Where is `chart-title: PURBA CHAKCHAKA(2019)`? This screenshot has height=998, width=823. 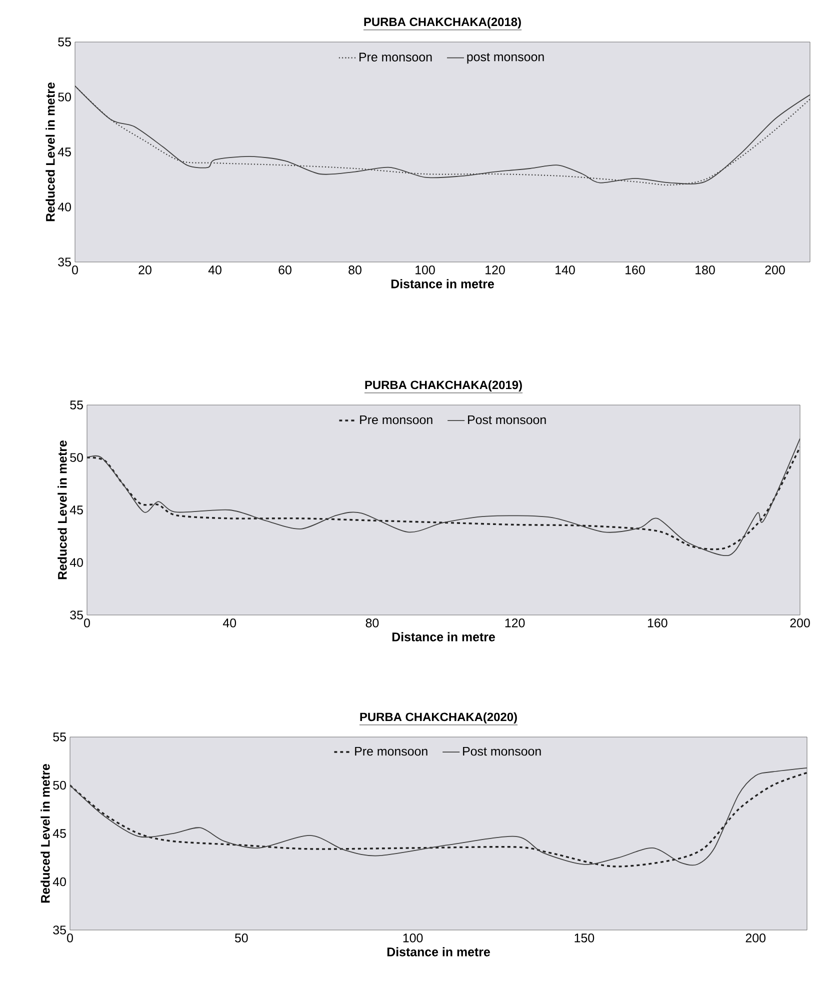 chart-title: PURBA CHAKCHAKA(2019) is located at coordinates (443, 386).